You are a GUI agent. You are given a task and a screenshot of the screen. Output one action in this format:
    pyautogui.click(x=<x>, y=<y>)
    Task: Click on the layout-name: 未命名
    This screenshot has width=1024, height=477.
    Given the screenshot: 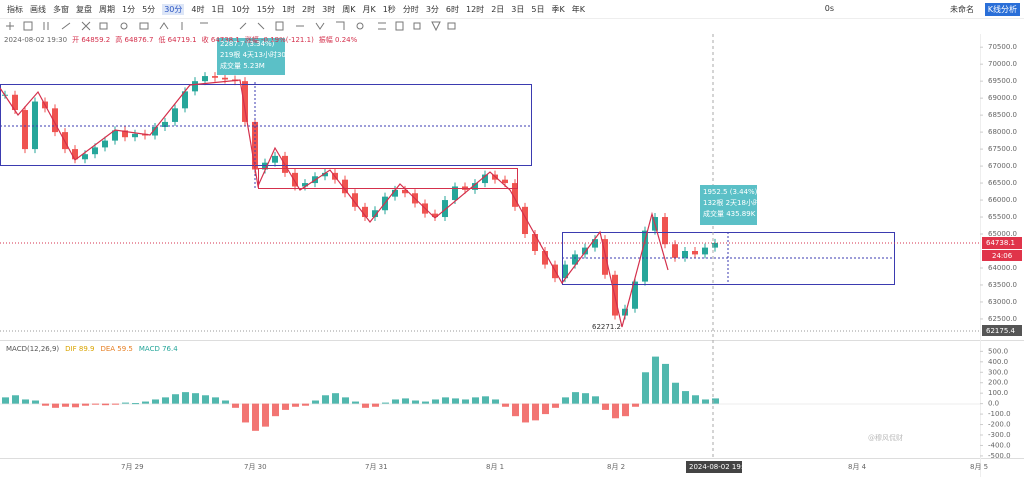 What is the action you would take?
    pyautogui.click(x=962, y=9)
    